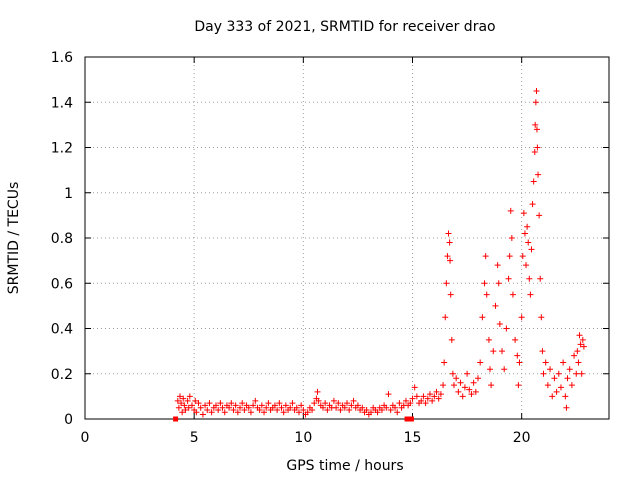 Image resolution: width=640 pixels, height=480 pixels. I want to click on y-tick-label: 1.4, so click(62, 103).